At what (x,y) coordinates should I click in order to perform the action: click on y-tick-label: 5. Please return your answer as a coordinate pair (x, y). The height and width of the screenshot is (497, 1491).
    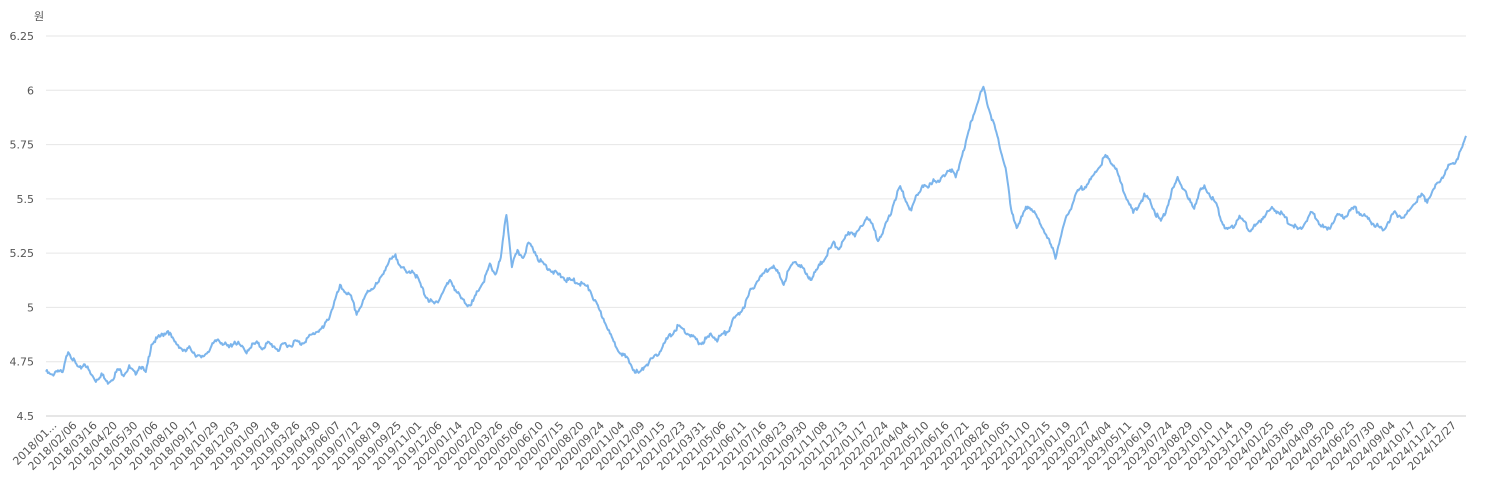
    Looking at the image, I should click on (30, 307).